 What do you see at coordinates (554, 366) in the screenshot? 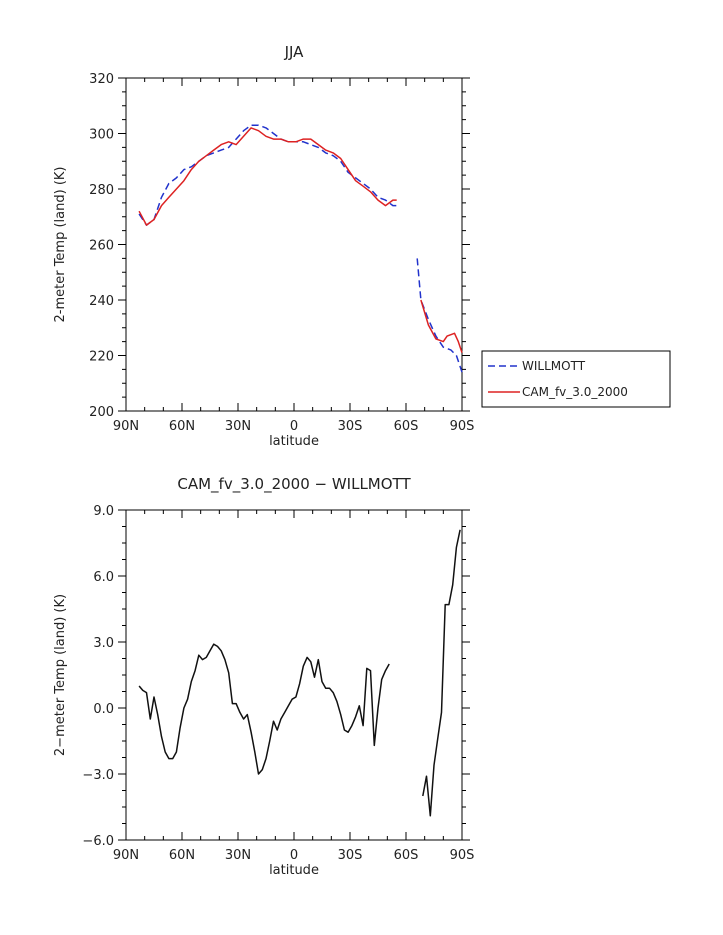
I see `legend-label: WILLMOTT` at bounding box center [554, 366].